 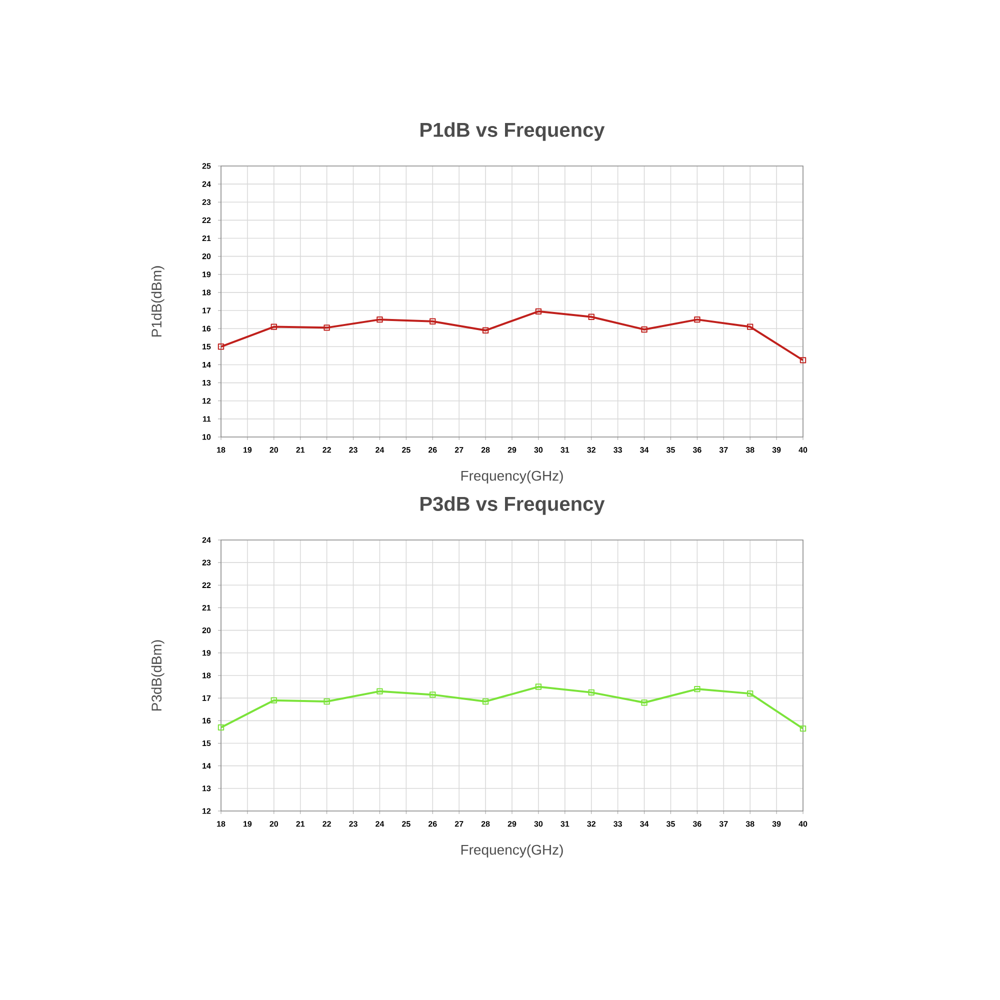 I want to click on y-tick-label: 11, so click(x=206, y=419).